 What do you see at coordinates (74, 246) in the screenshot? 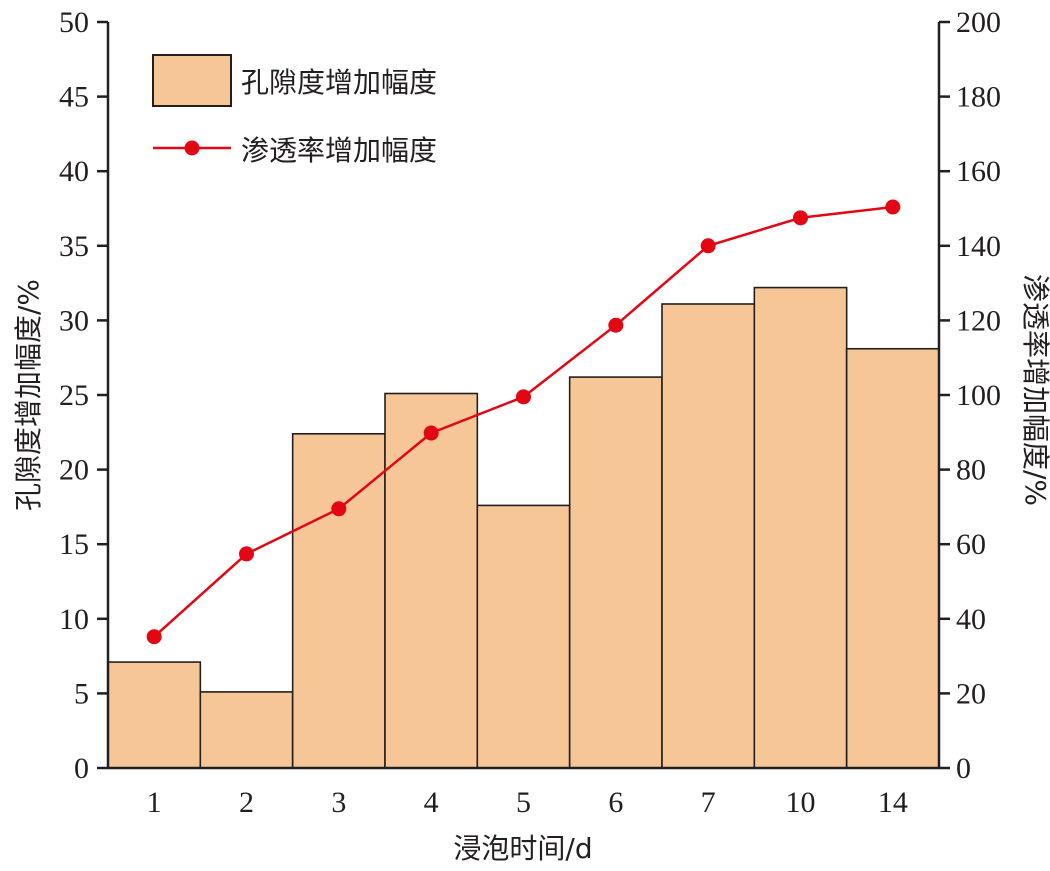
I see `left-tick-label: 35` at bounding box center [74, 246].